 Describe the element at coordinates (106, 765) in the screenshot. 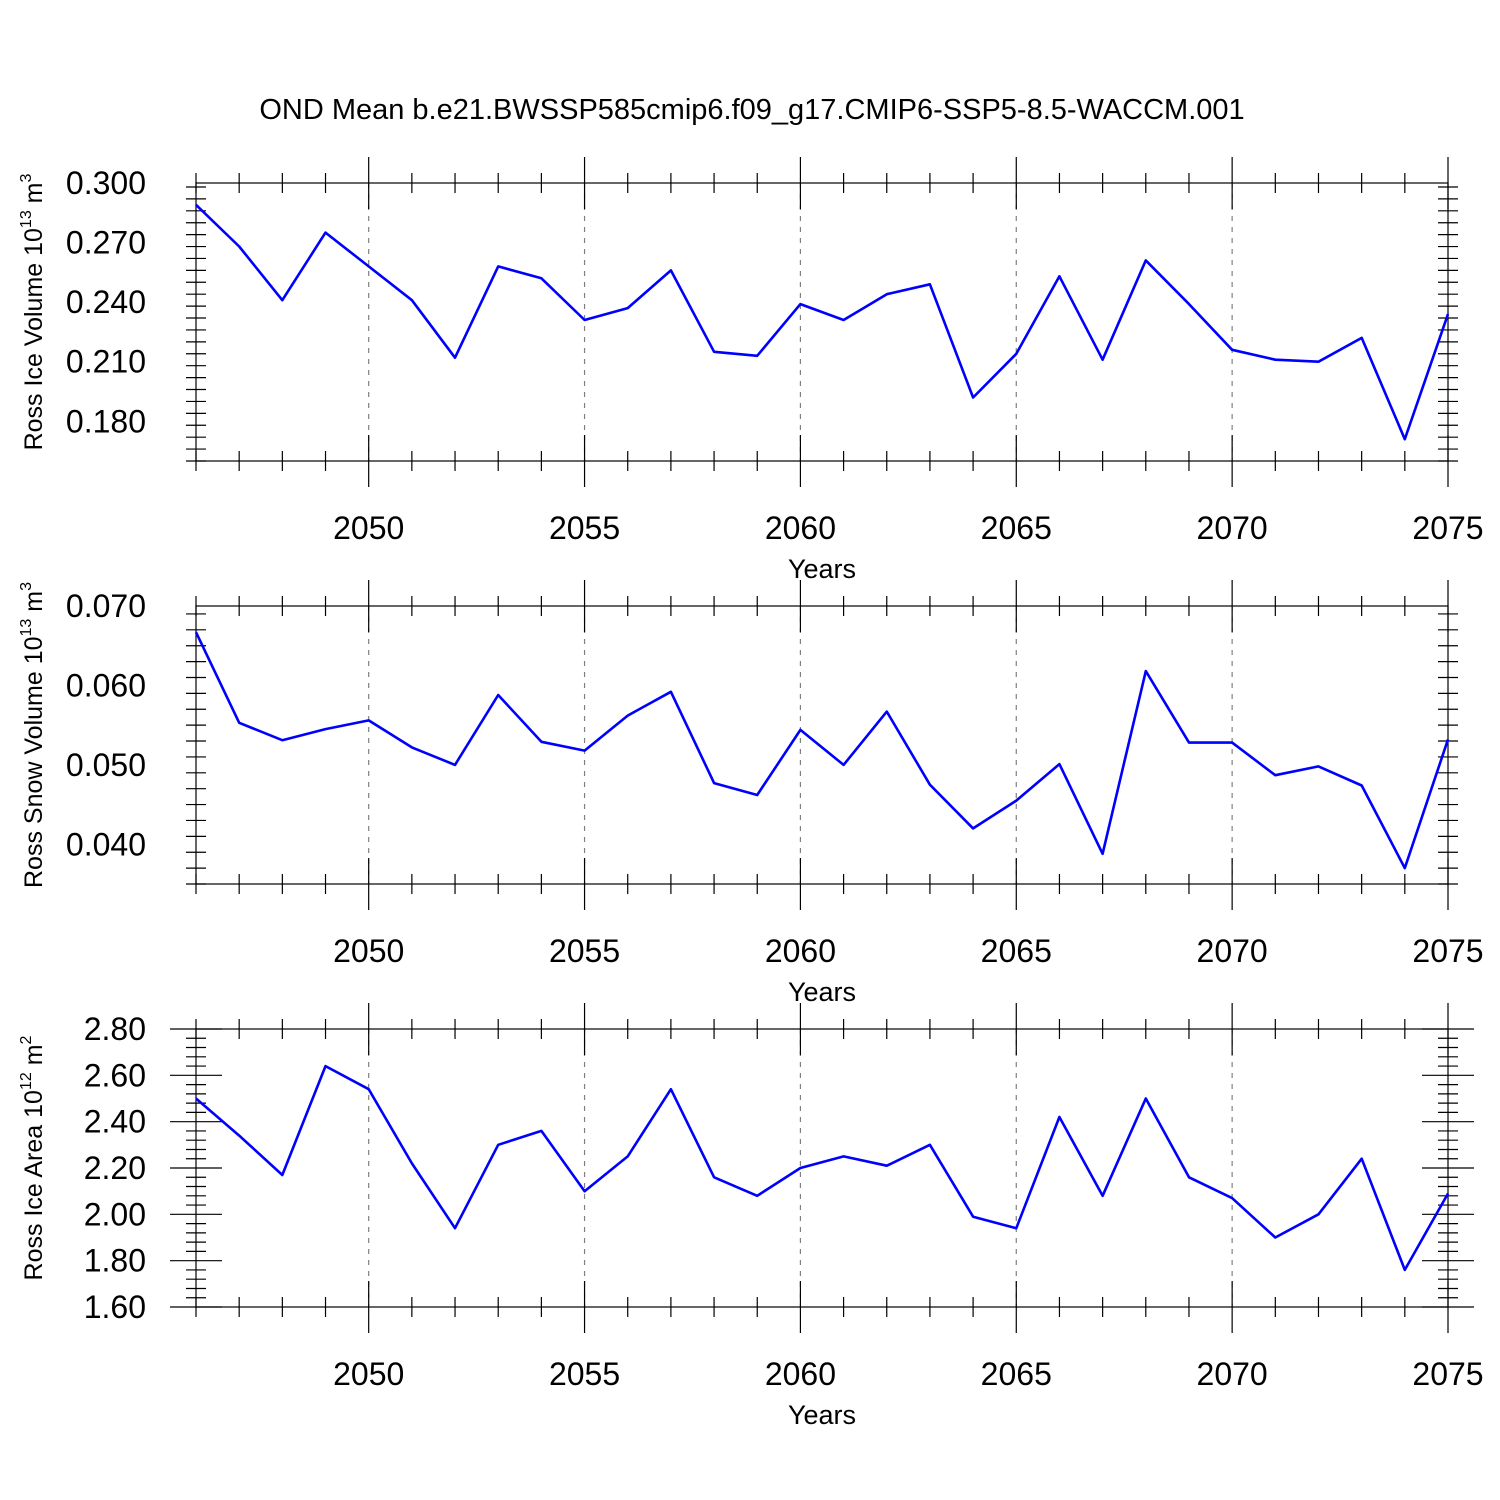

I see `y-tick-label: 0.050` at that location.